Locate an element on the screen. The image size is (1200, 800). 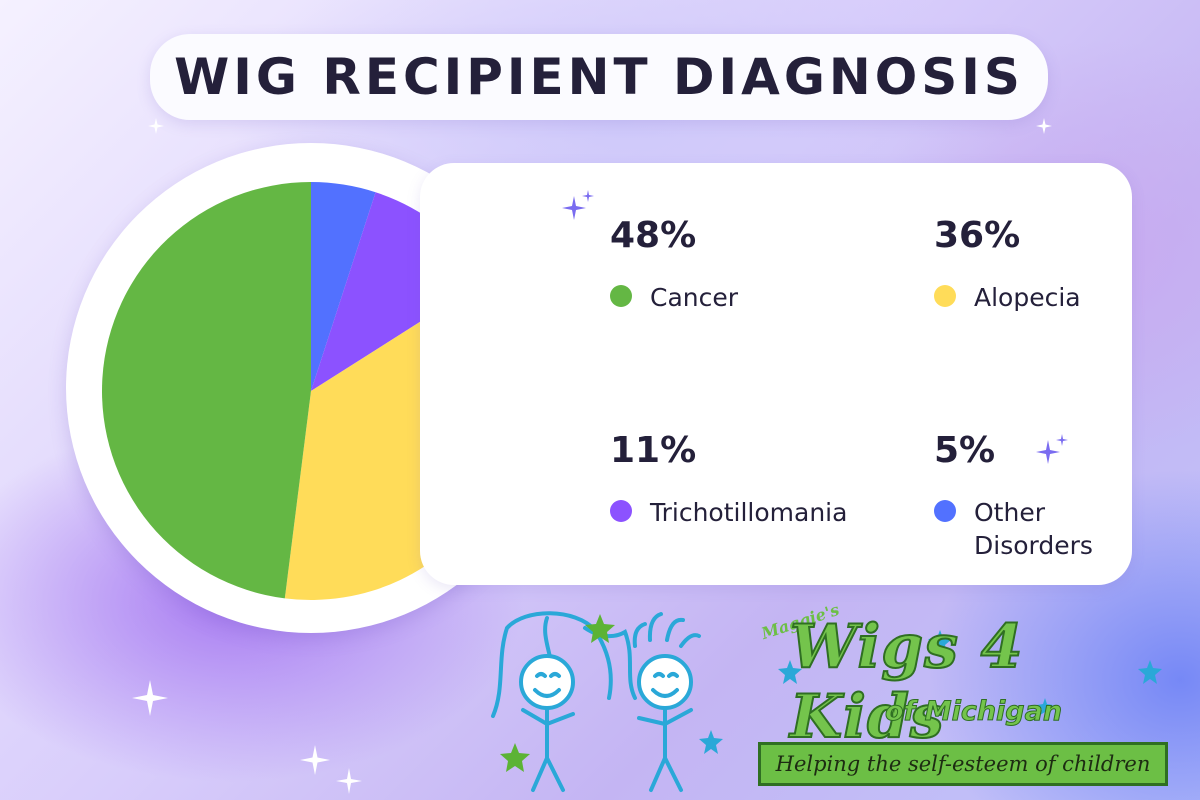
pie-slice-cancer is located at coordinates (206, 390).